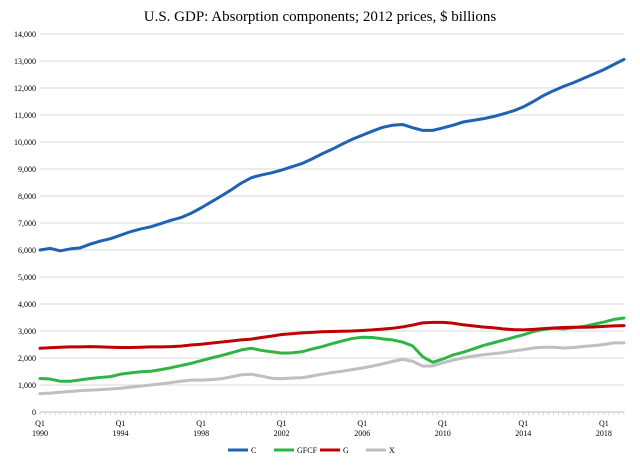  Describe the element at coordinates (27, 277) in the screenshot. I see `y-tick-label: 5,000` at that location.